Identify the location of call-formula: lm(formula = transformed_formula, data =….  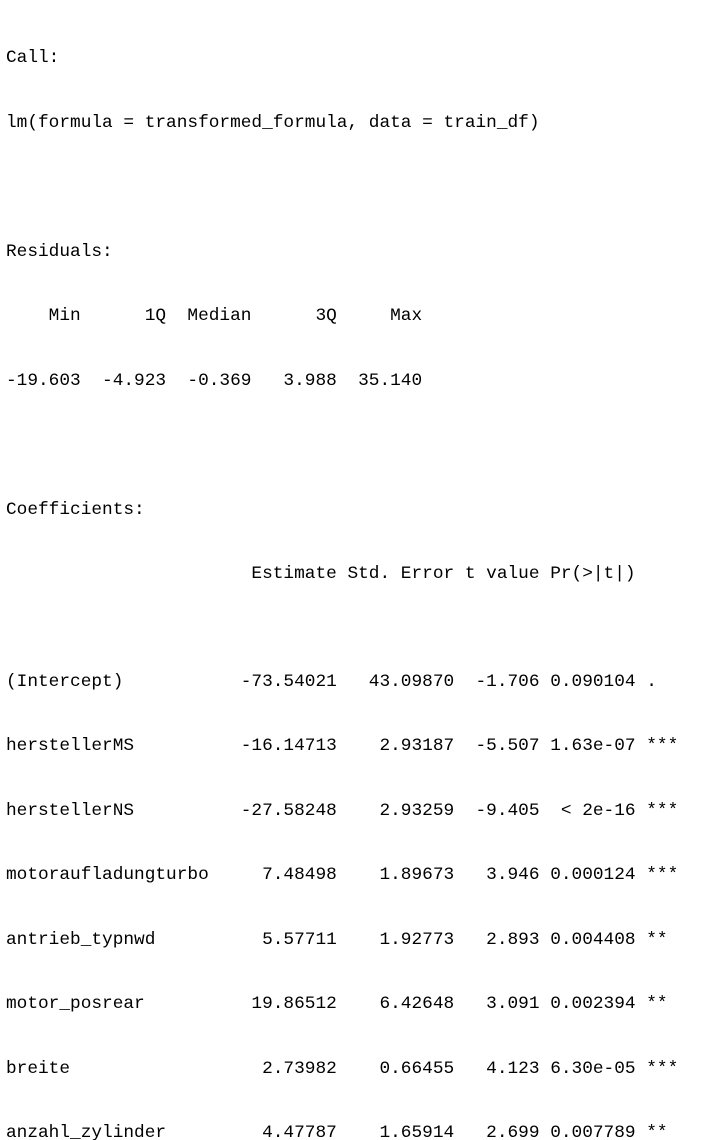
(359, 124).